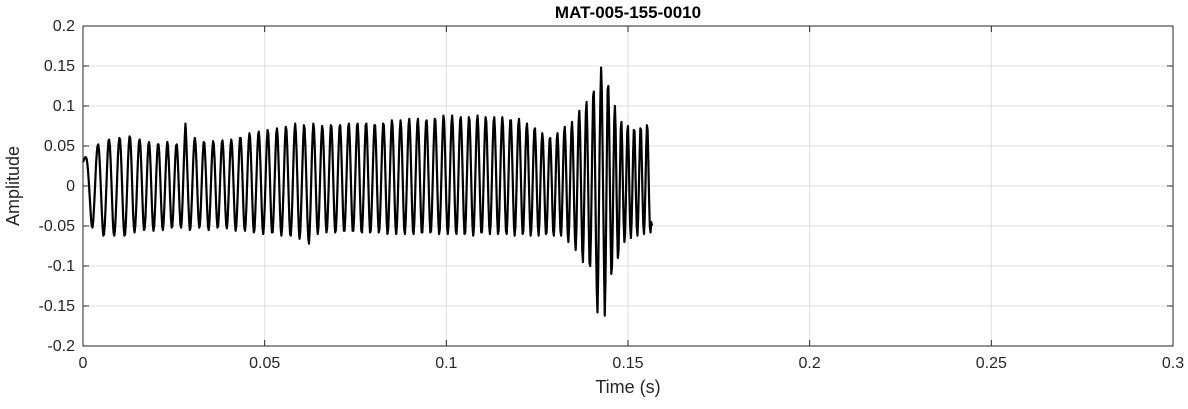  I want to click on x-tick-label: 0, so click(83, 363).